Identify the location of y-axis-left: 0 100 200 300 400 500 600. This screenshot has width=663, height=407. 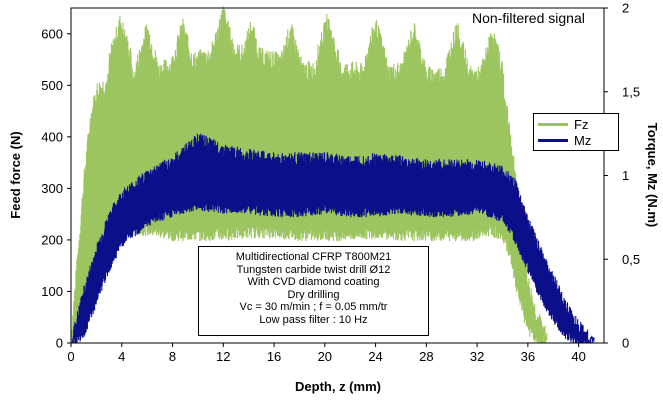
(56, 188).